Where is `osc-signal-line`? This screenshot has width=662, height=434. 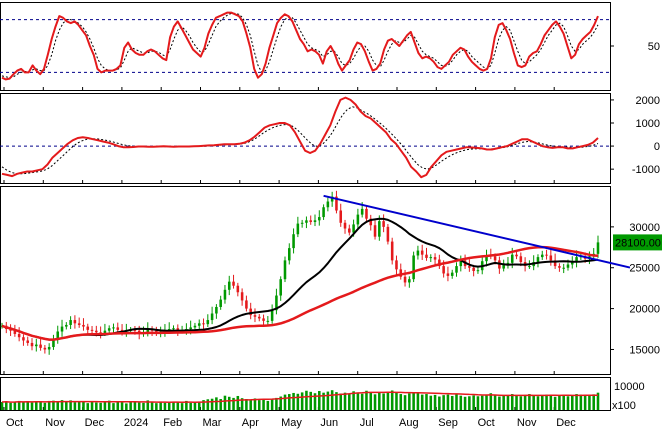 osc-signal-line is located at coordinates (300, 45).